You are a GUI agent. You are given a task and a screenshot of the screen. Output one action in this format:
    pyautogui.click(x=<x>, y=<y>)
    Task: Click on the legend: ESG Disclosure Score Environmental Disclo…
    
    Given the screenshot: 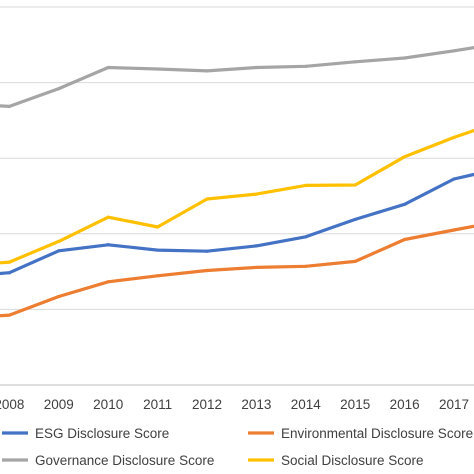 What is the action you would take?
    pyautogui.click(x=237, y=447)
    